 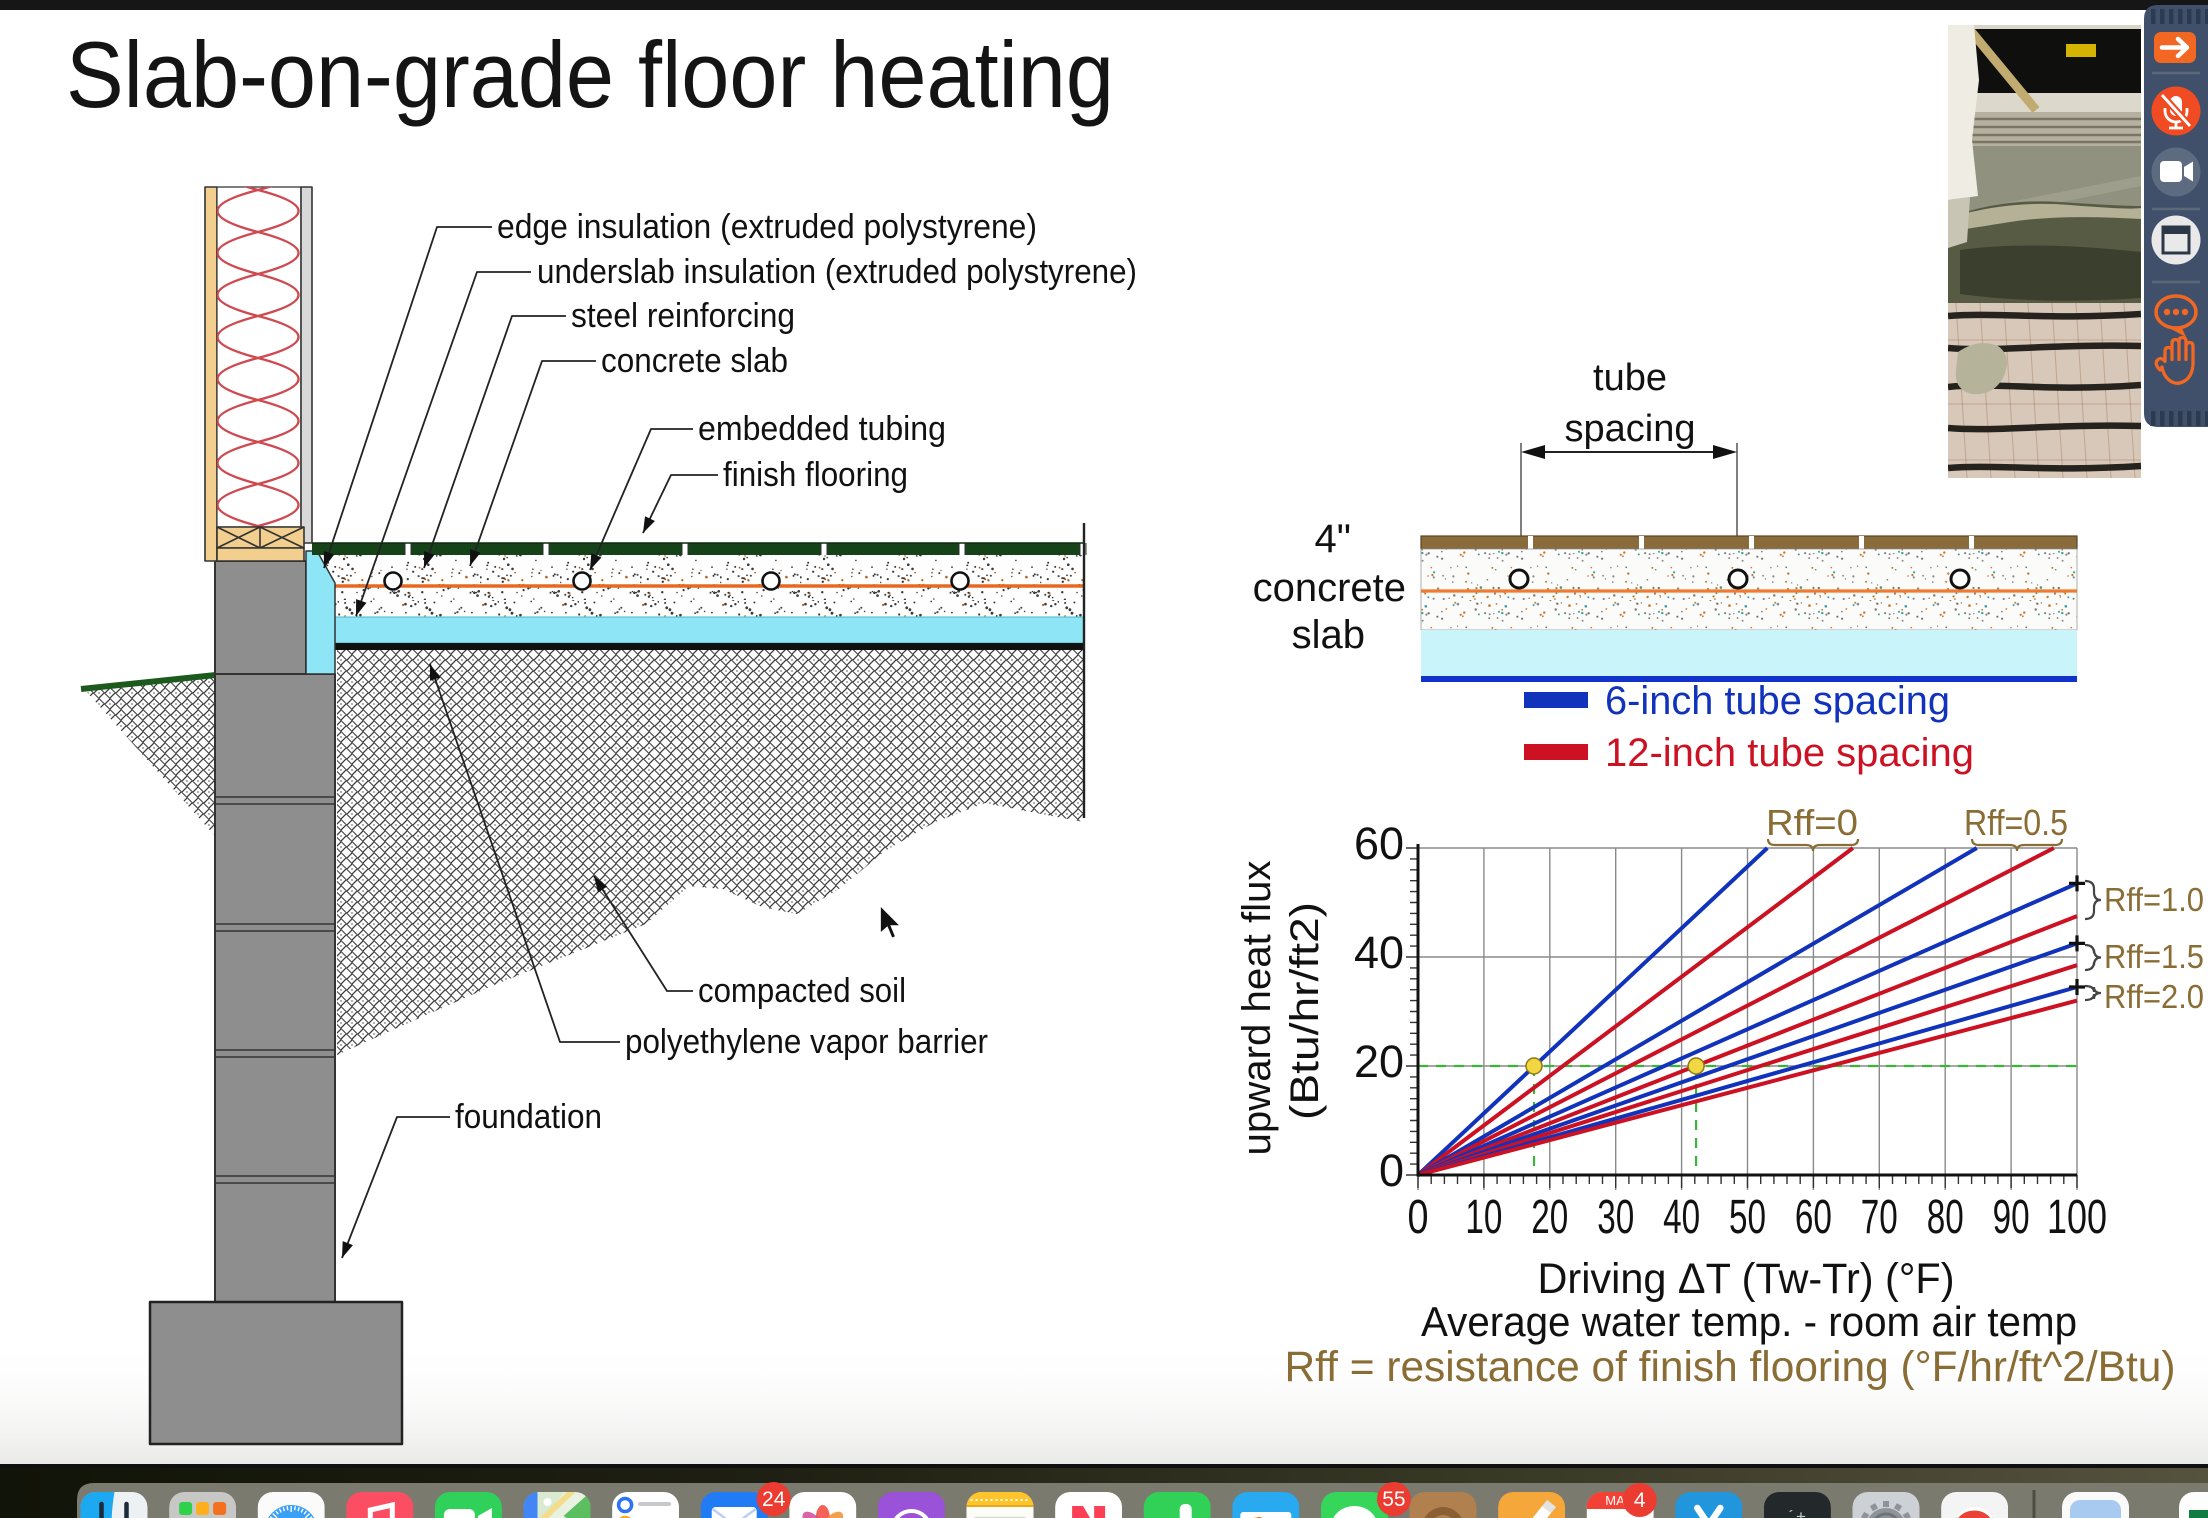 I want to click on svg-text: Rff=1.5, so click(x=2154, y=956).